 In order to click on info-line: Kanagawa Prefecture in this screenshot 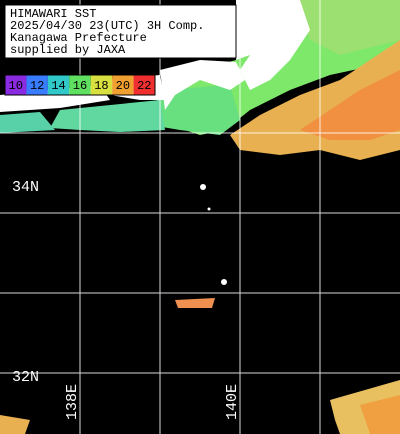, I will do `click(78, 38)`.